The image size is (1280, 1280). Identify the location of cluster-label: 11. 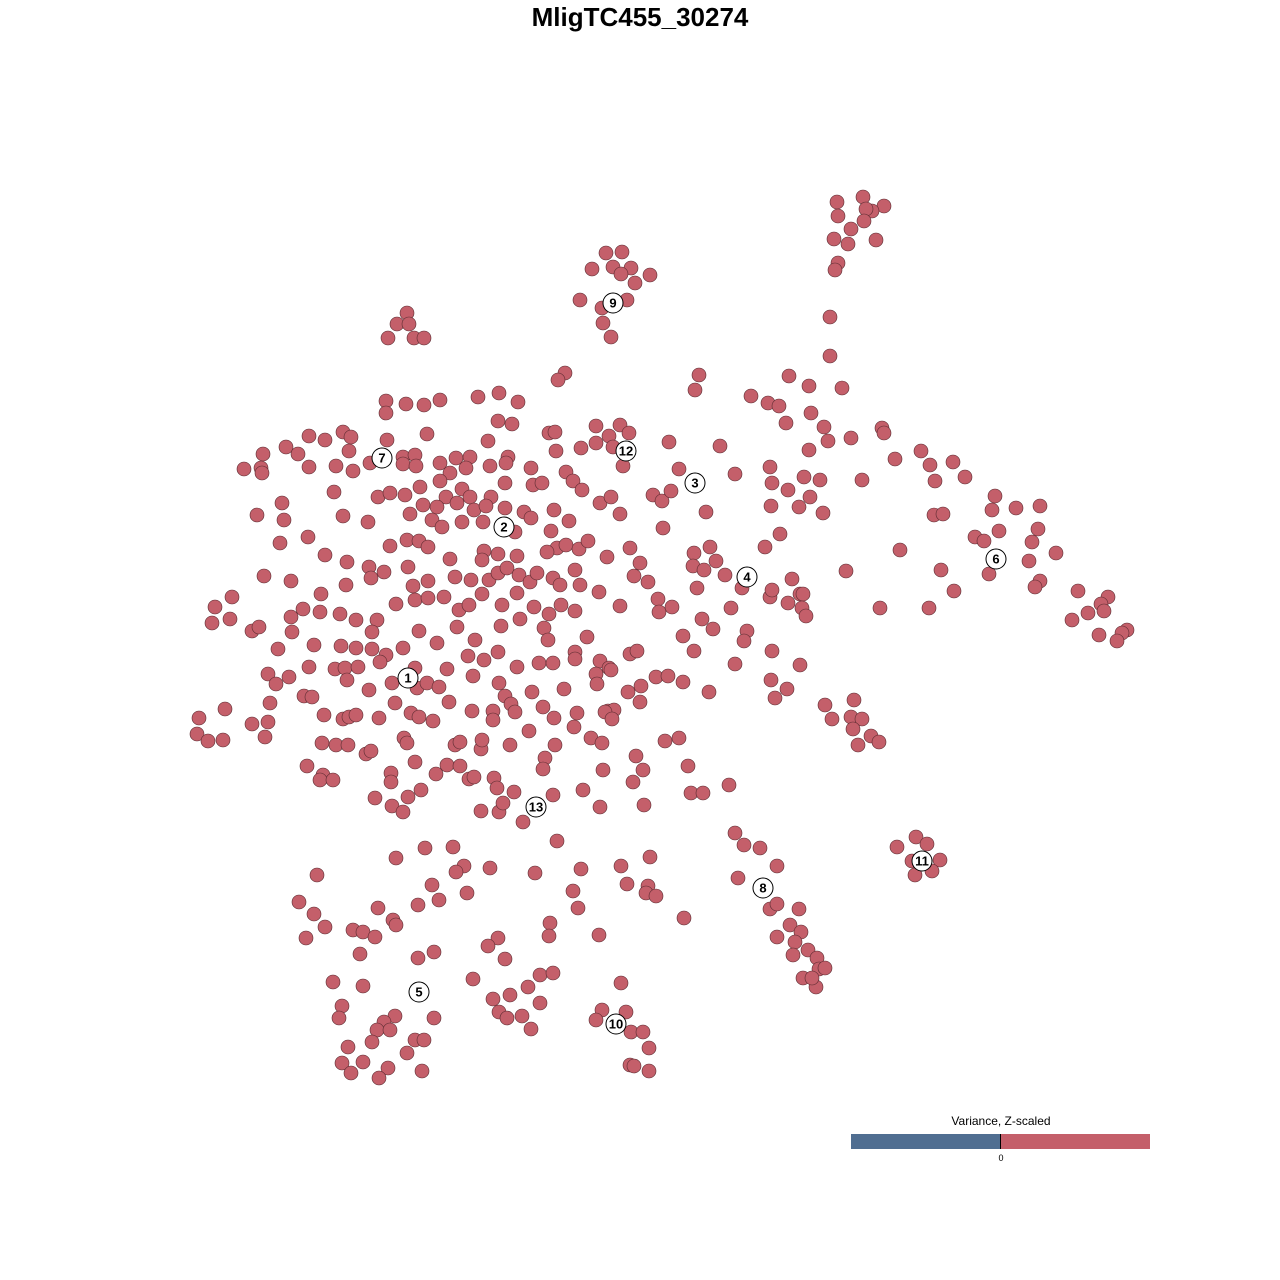
(922, 861).